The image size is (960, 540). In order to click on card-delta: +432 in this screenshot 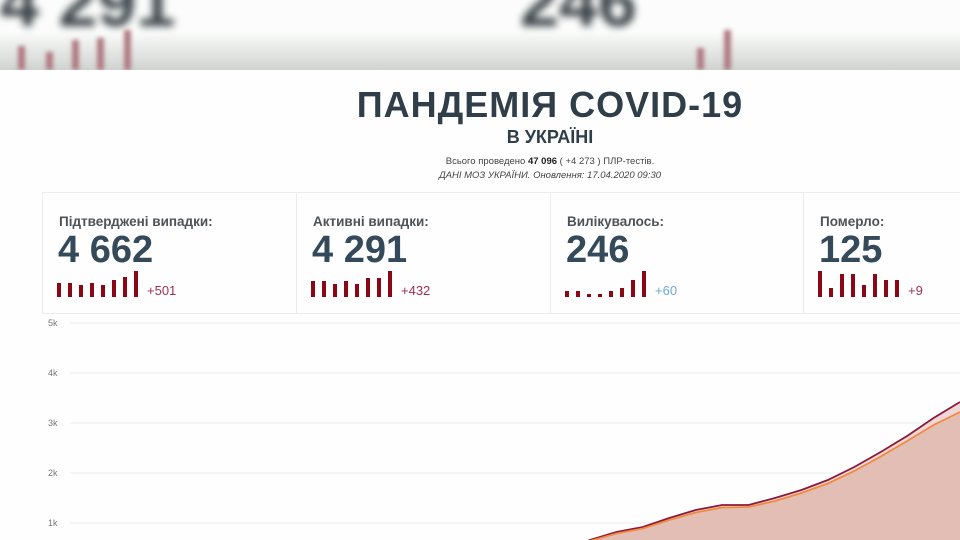, I will do `click(416, 290)`.